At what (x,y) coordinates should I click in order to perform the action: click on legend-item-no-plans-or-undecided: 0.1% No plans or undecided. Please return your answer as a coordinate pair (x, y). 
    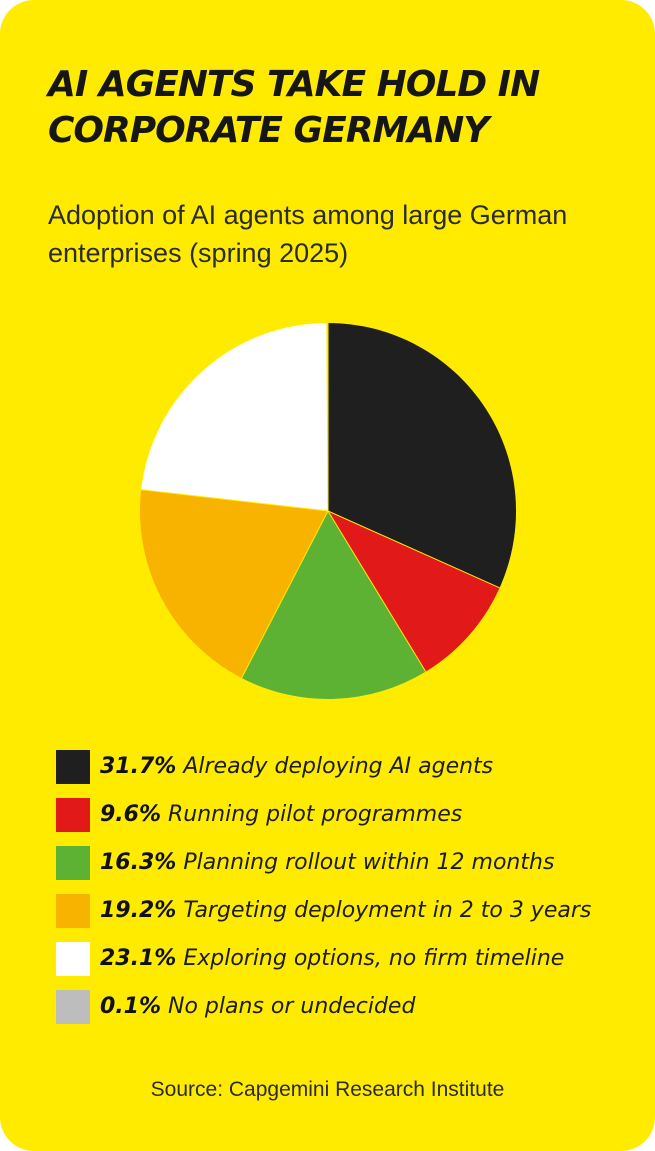
    Looking at the image, I should click on (351, 1012).